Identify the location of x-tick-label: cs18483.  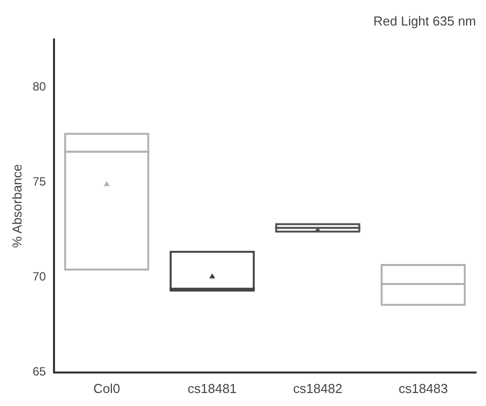
(423, 388).